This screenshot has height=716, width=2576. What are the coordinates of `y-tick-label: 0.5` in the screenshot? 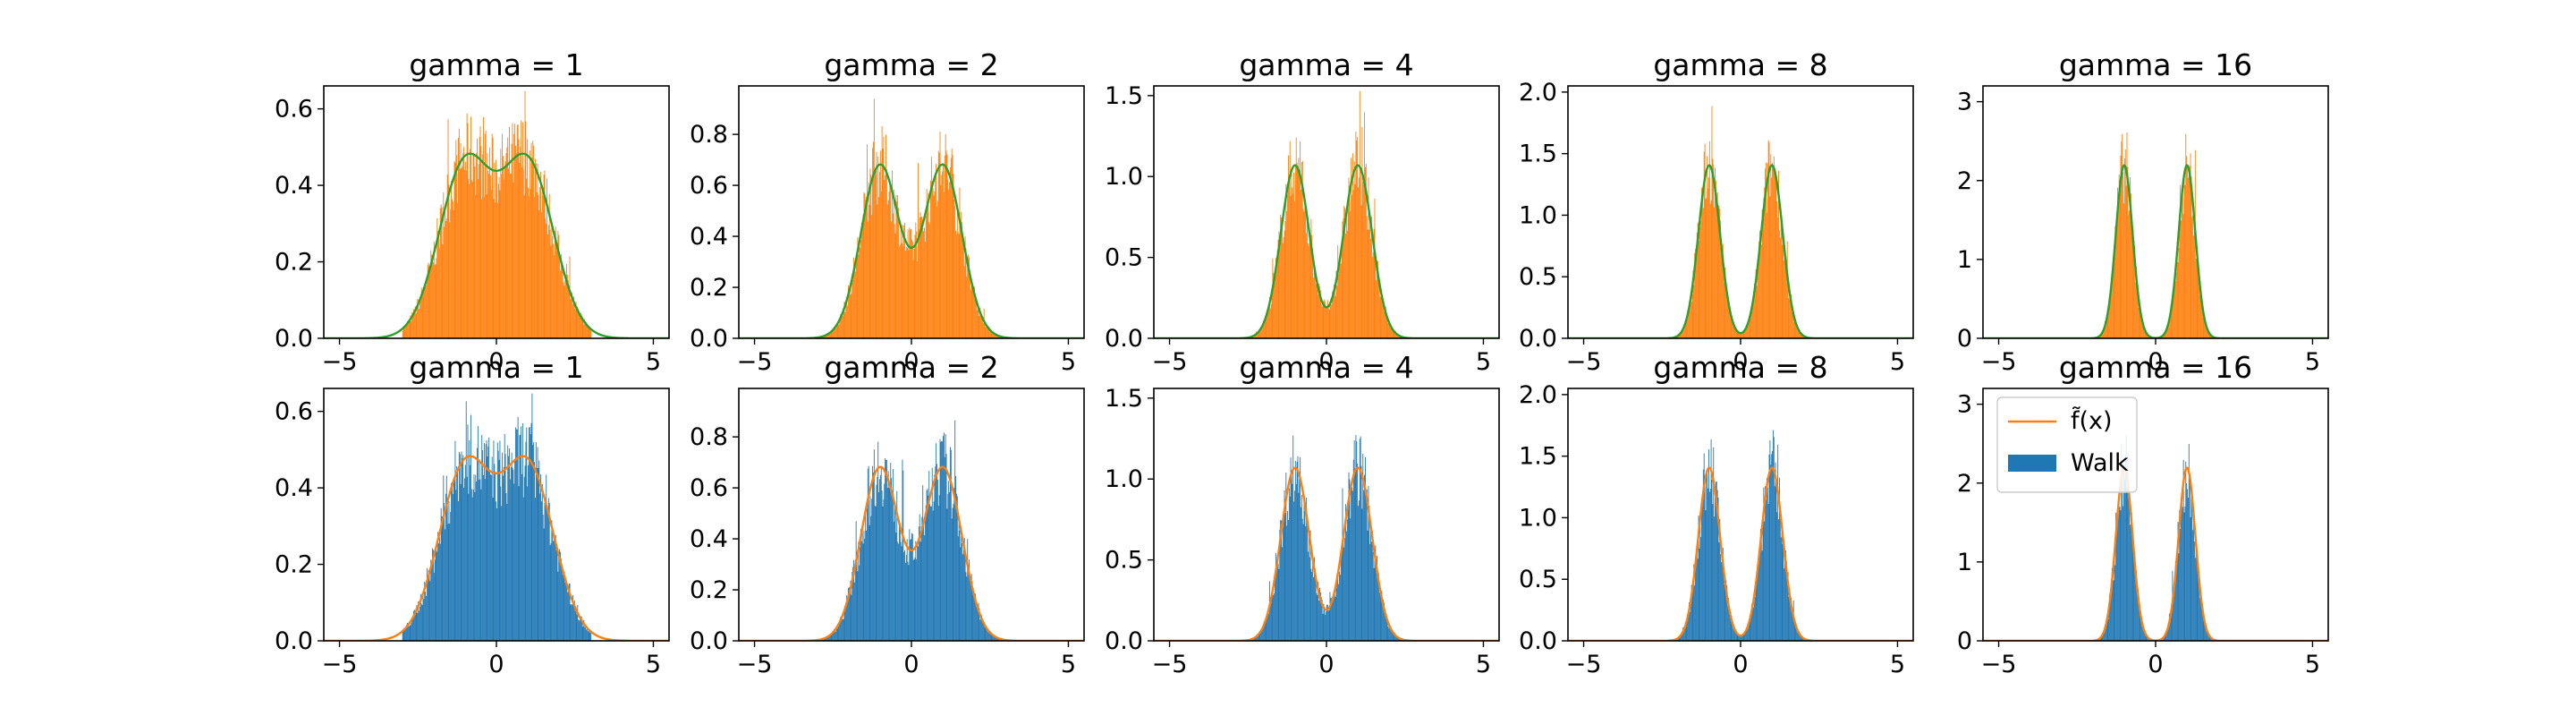 It's located at (1538, 579).